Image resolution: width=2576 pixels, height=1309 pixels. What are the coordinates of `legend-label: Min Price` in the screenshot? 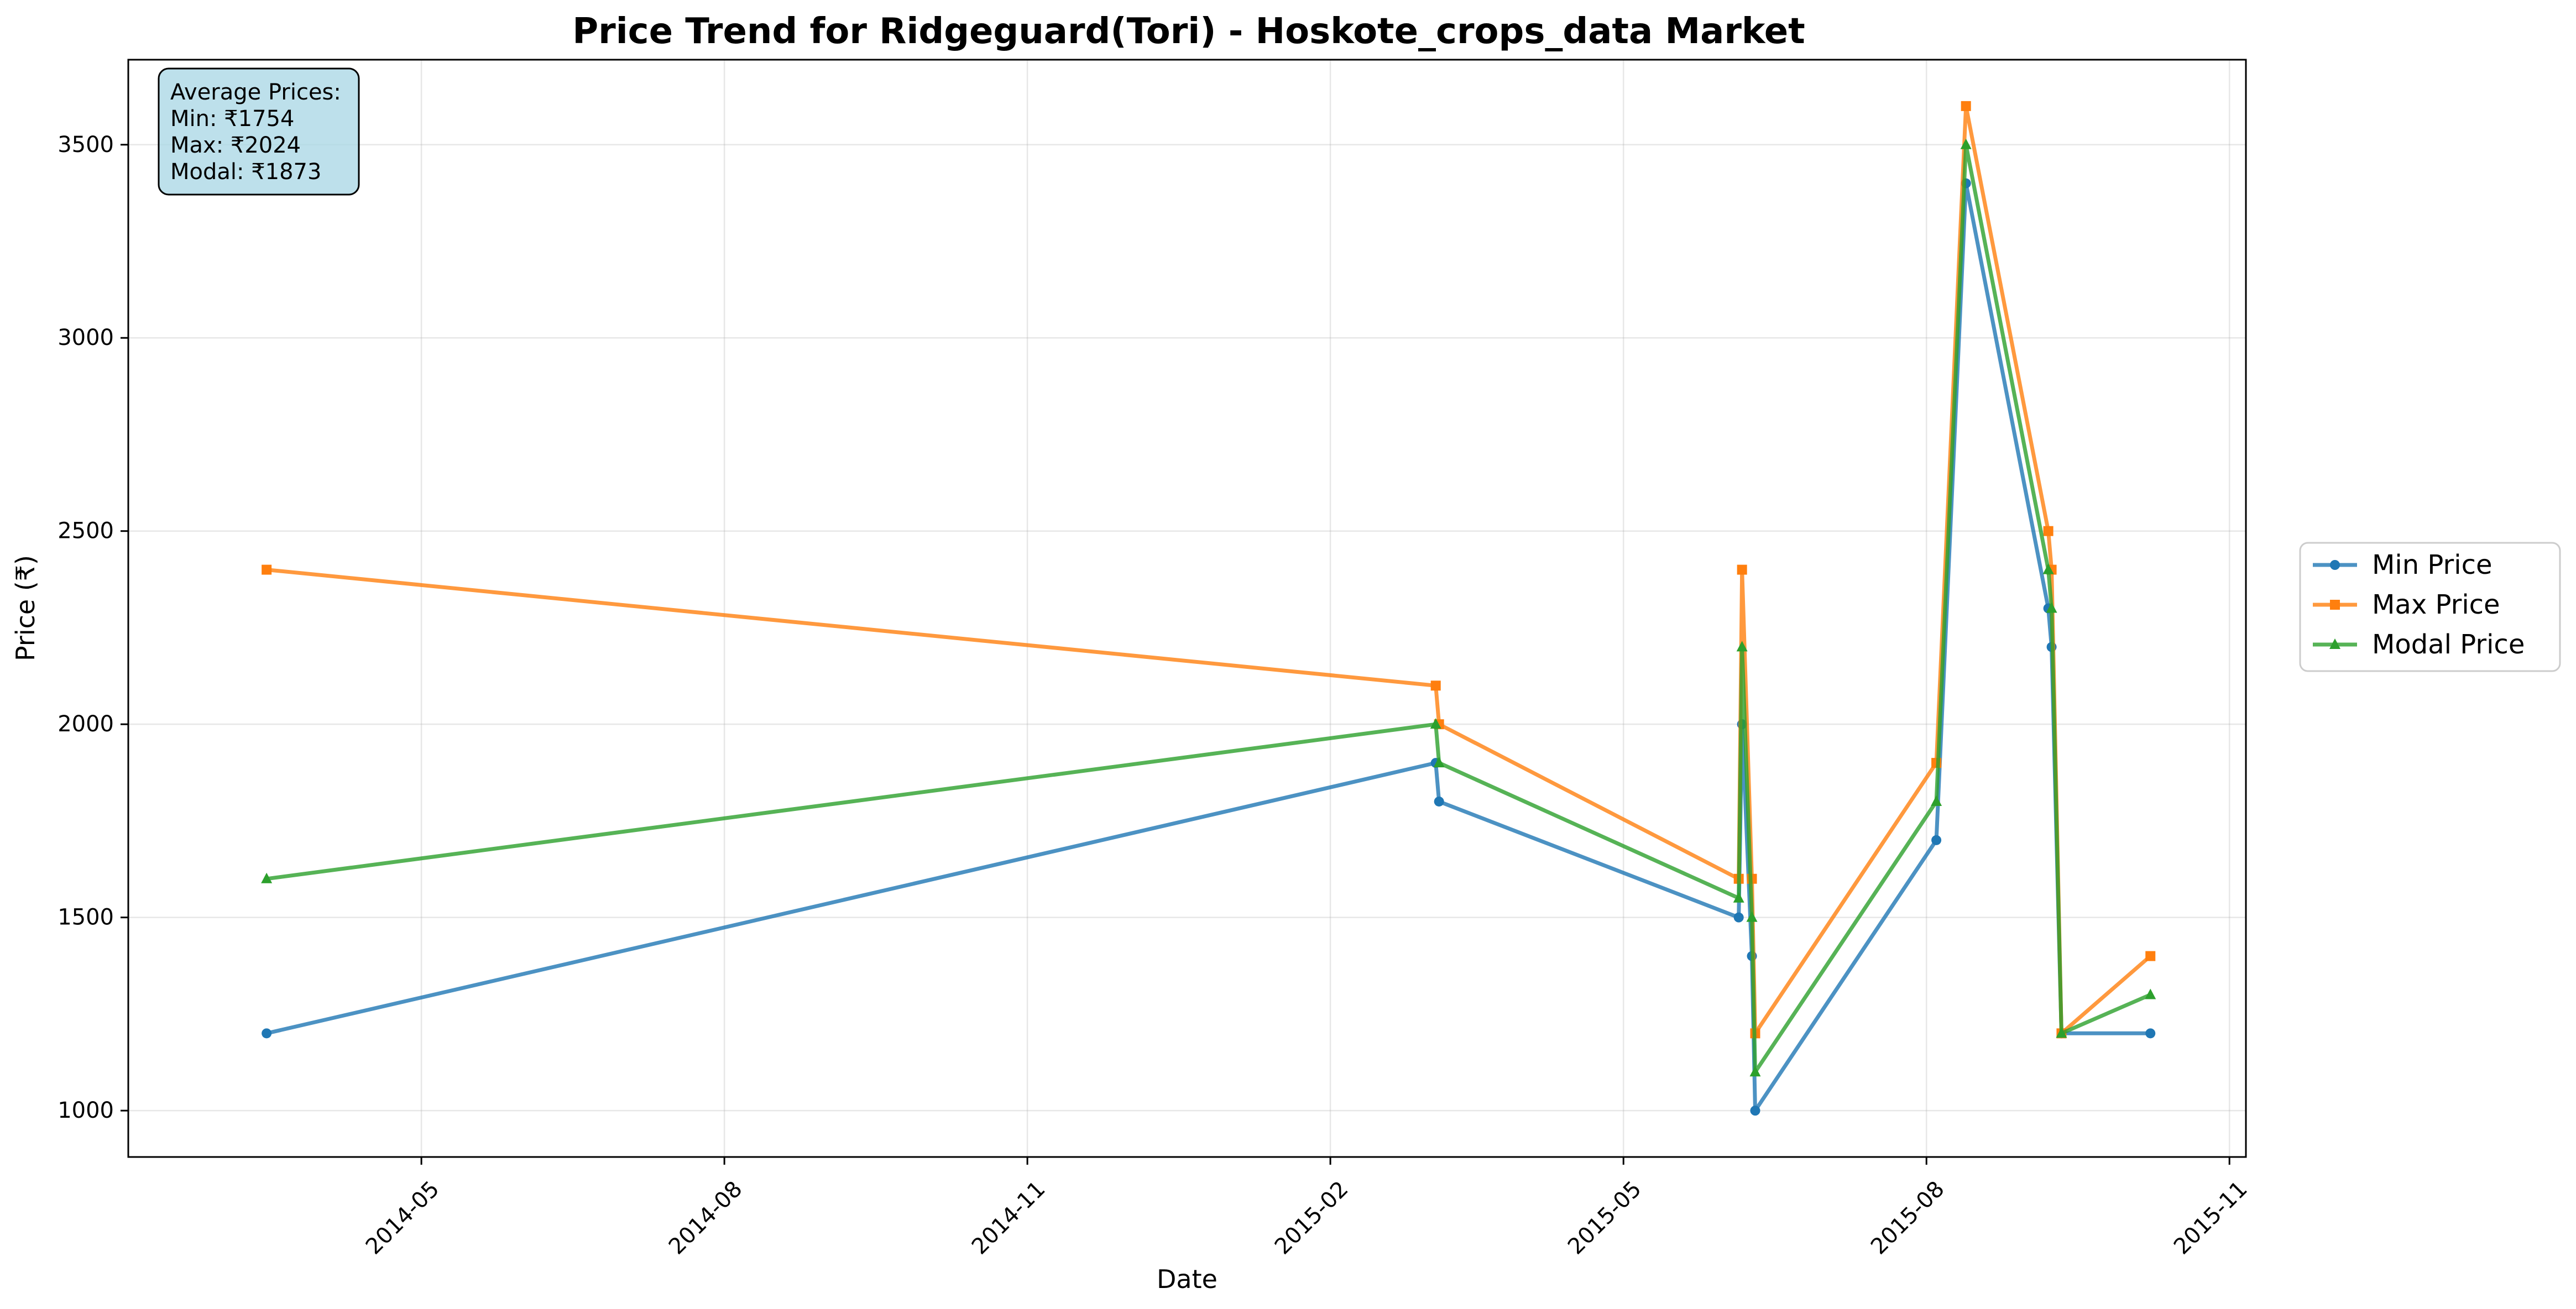 It's located at (2432, 564).